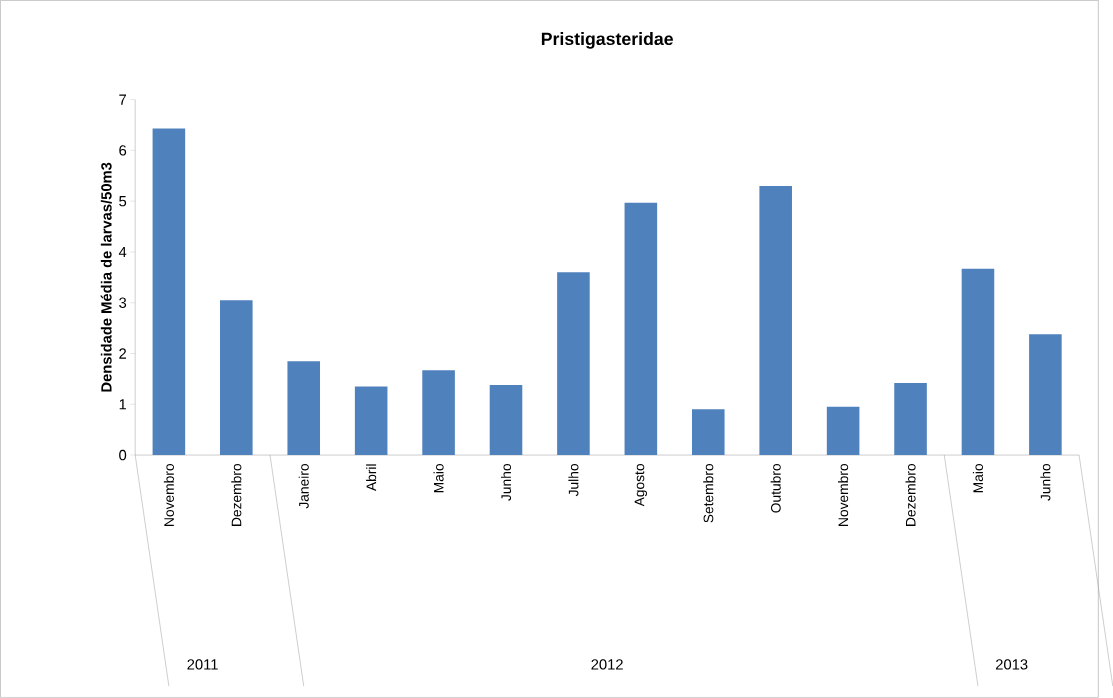 The height and width of the screenshot is (698, 1113). Describe the element at coordinates (573, 480) in the screenshot. I see `x-tick-label: Julho` at that location.